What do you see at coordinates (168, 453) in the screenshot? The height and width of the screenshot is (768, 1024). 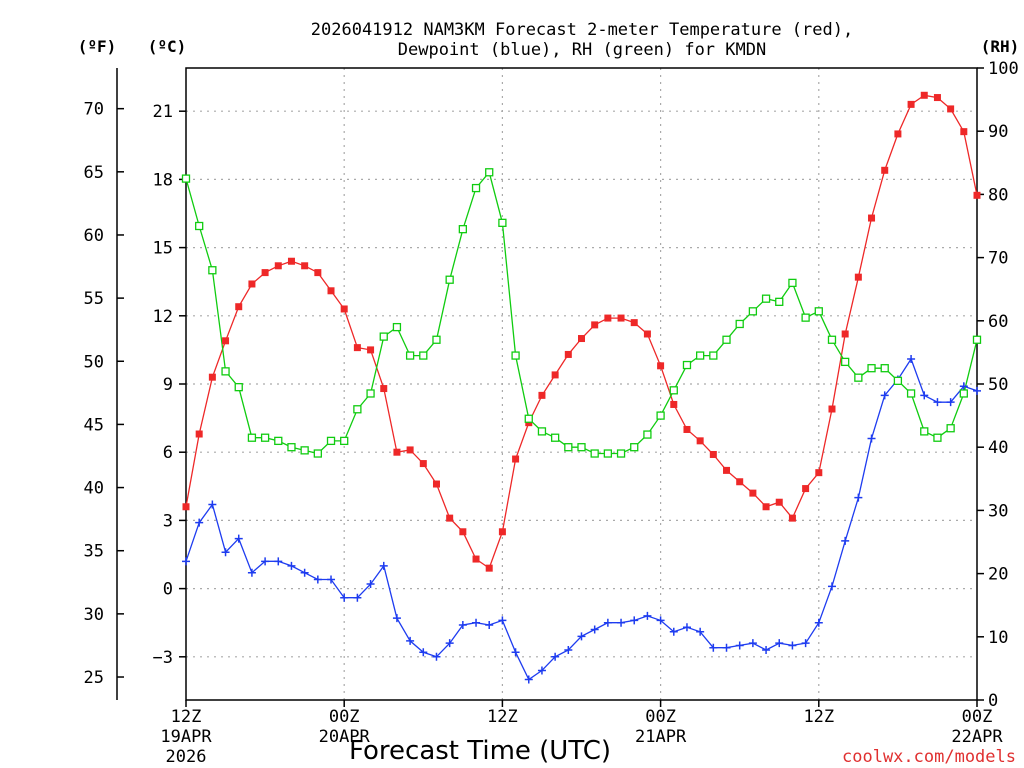 I see `celsius-tick-label: 6` at bounding box center [168, 453].